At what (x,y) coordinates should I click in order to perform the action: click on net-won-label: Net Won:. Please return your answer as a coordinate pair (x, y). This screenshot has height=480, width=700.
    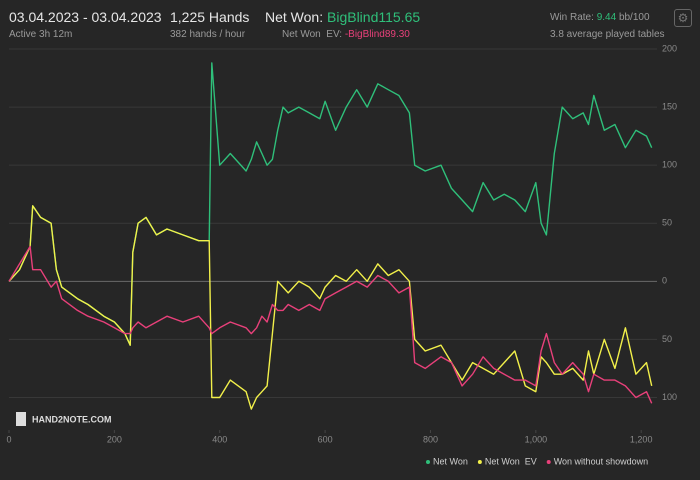
    Looking at the image, I should click on (294, 17).